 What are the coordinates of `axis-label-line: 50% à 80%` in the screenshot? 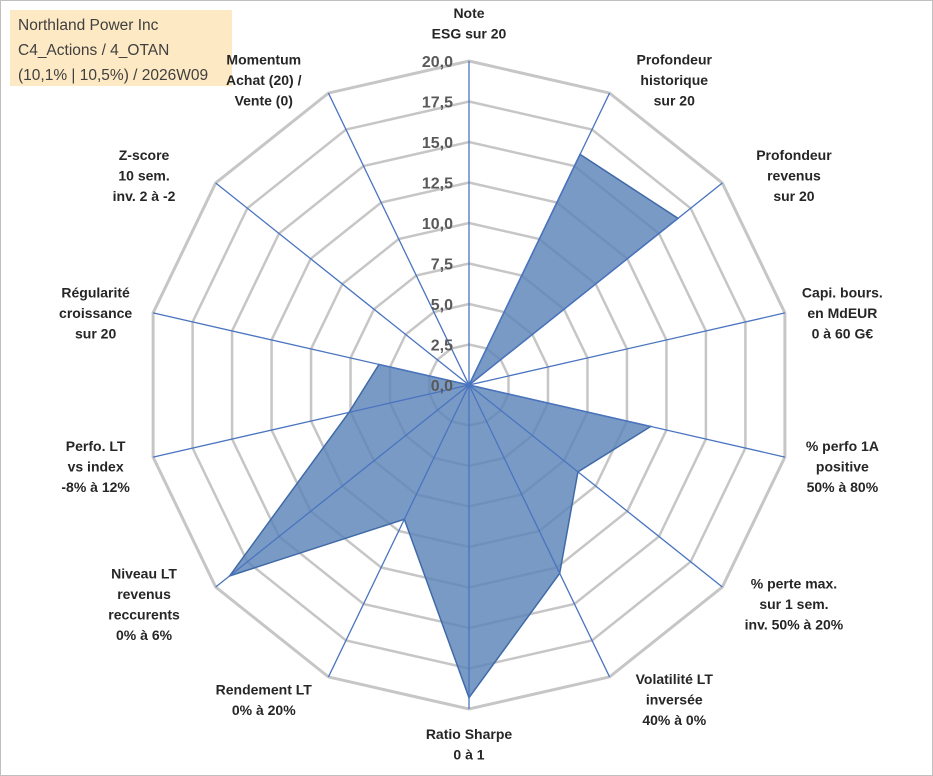 It's located at (843, 487).